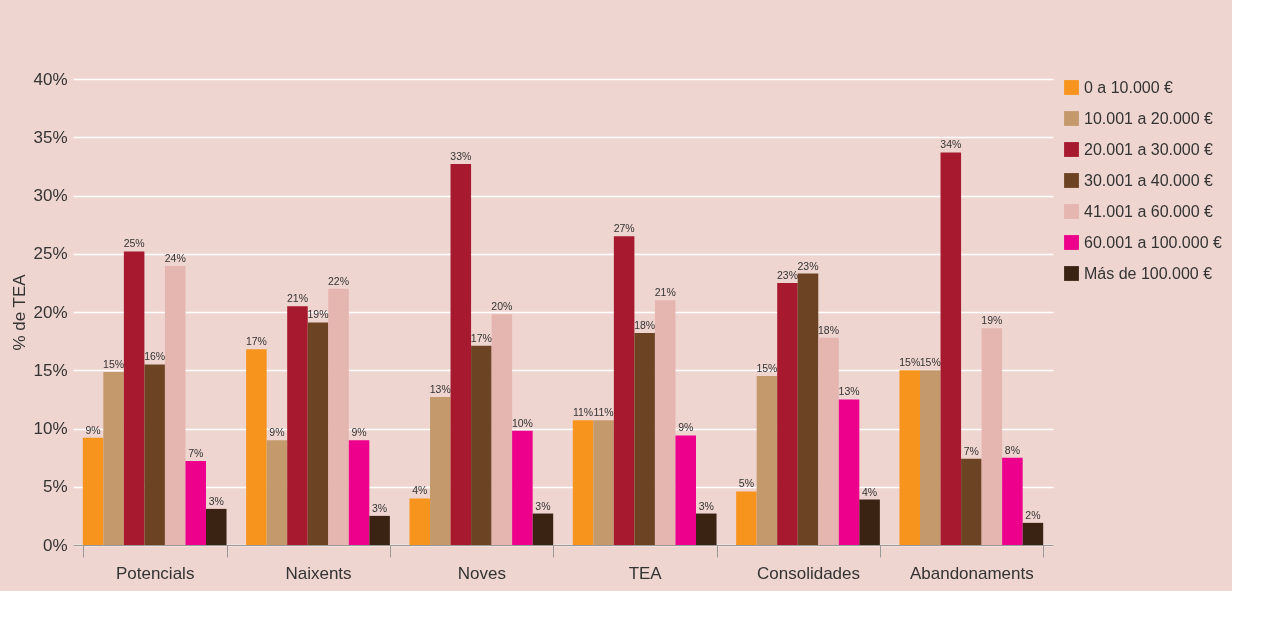 Image resolution: width=1284 pixels, height=619 pixels. I want to click on data-label: 34%, so click(951, 144).